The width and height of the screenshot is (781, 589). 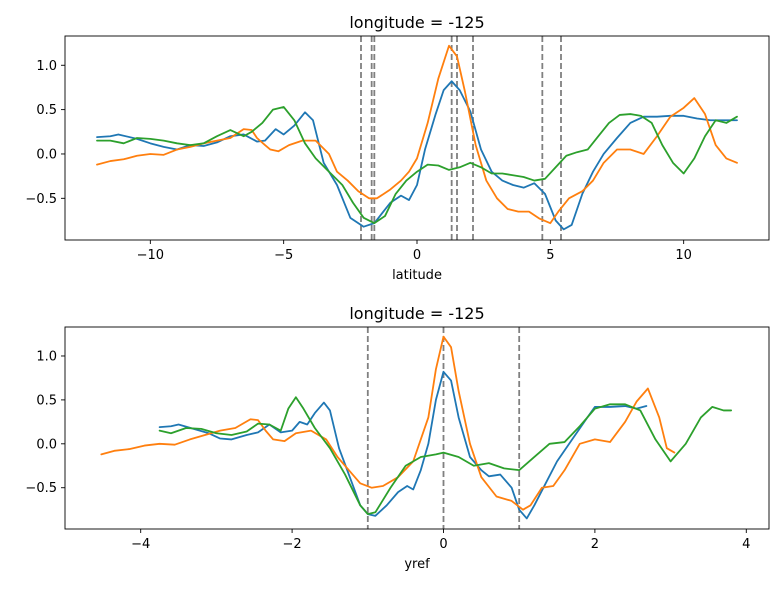 What do you see at coordinates (550, 255) in the screenshot?
I see `x-tick-label: 5` at bounding box center [550, 255].